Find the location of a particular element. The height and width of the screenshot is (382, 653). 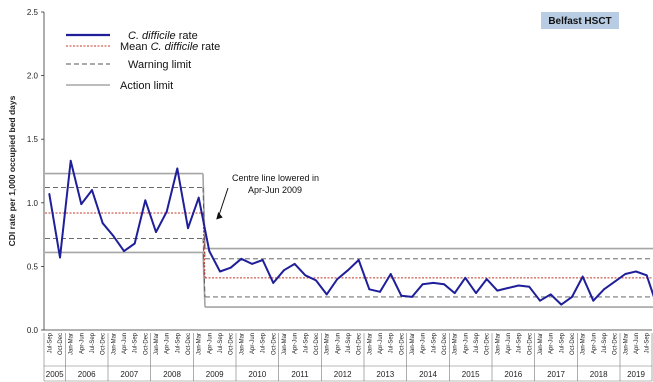

year-label: 2015 is located at coordinates (471, 374).